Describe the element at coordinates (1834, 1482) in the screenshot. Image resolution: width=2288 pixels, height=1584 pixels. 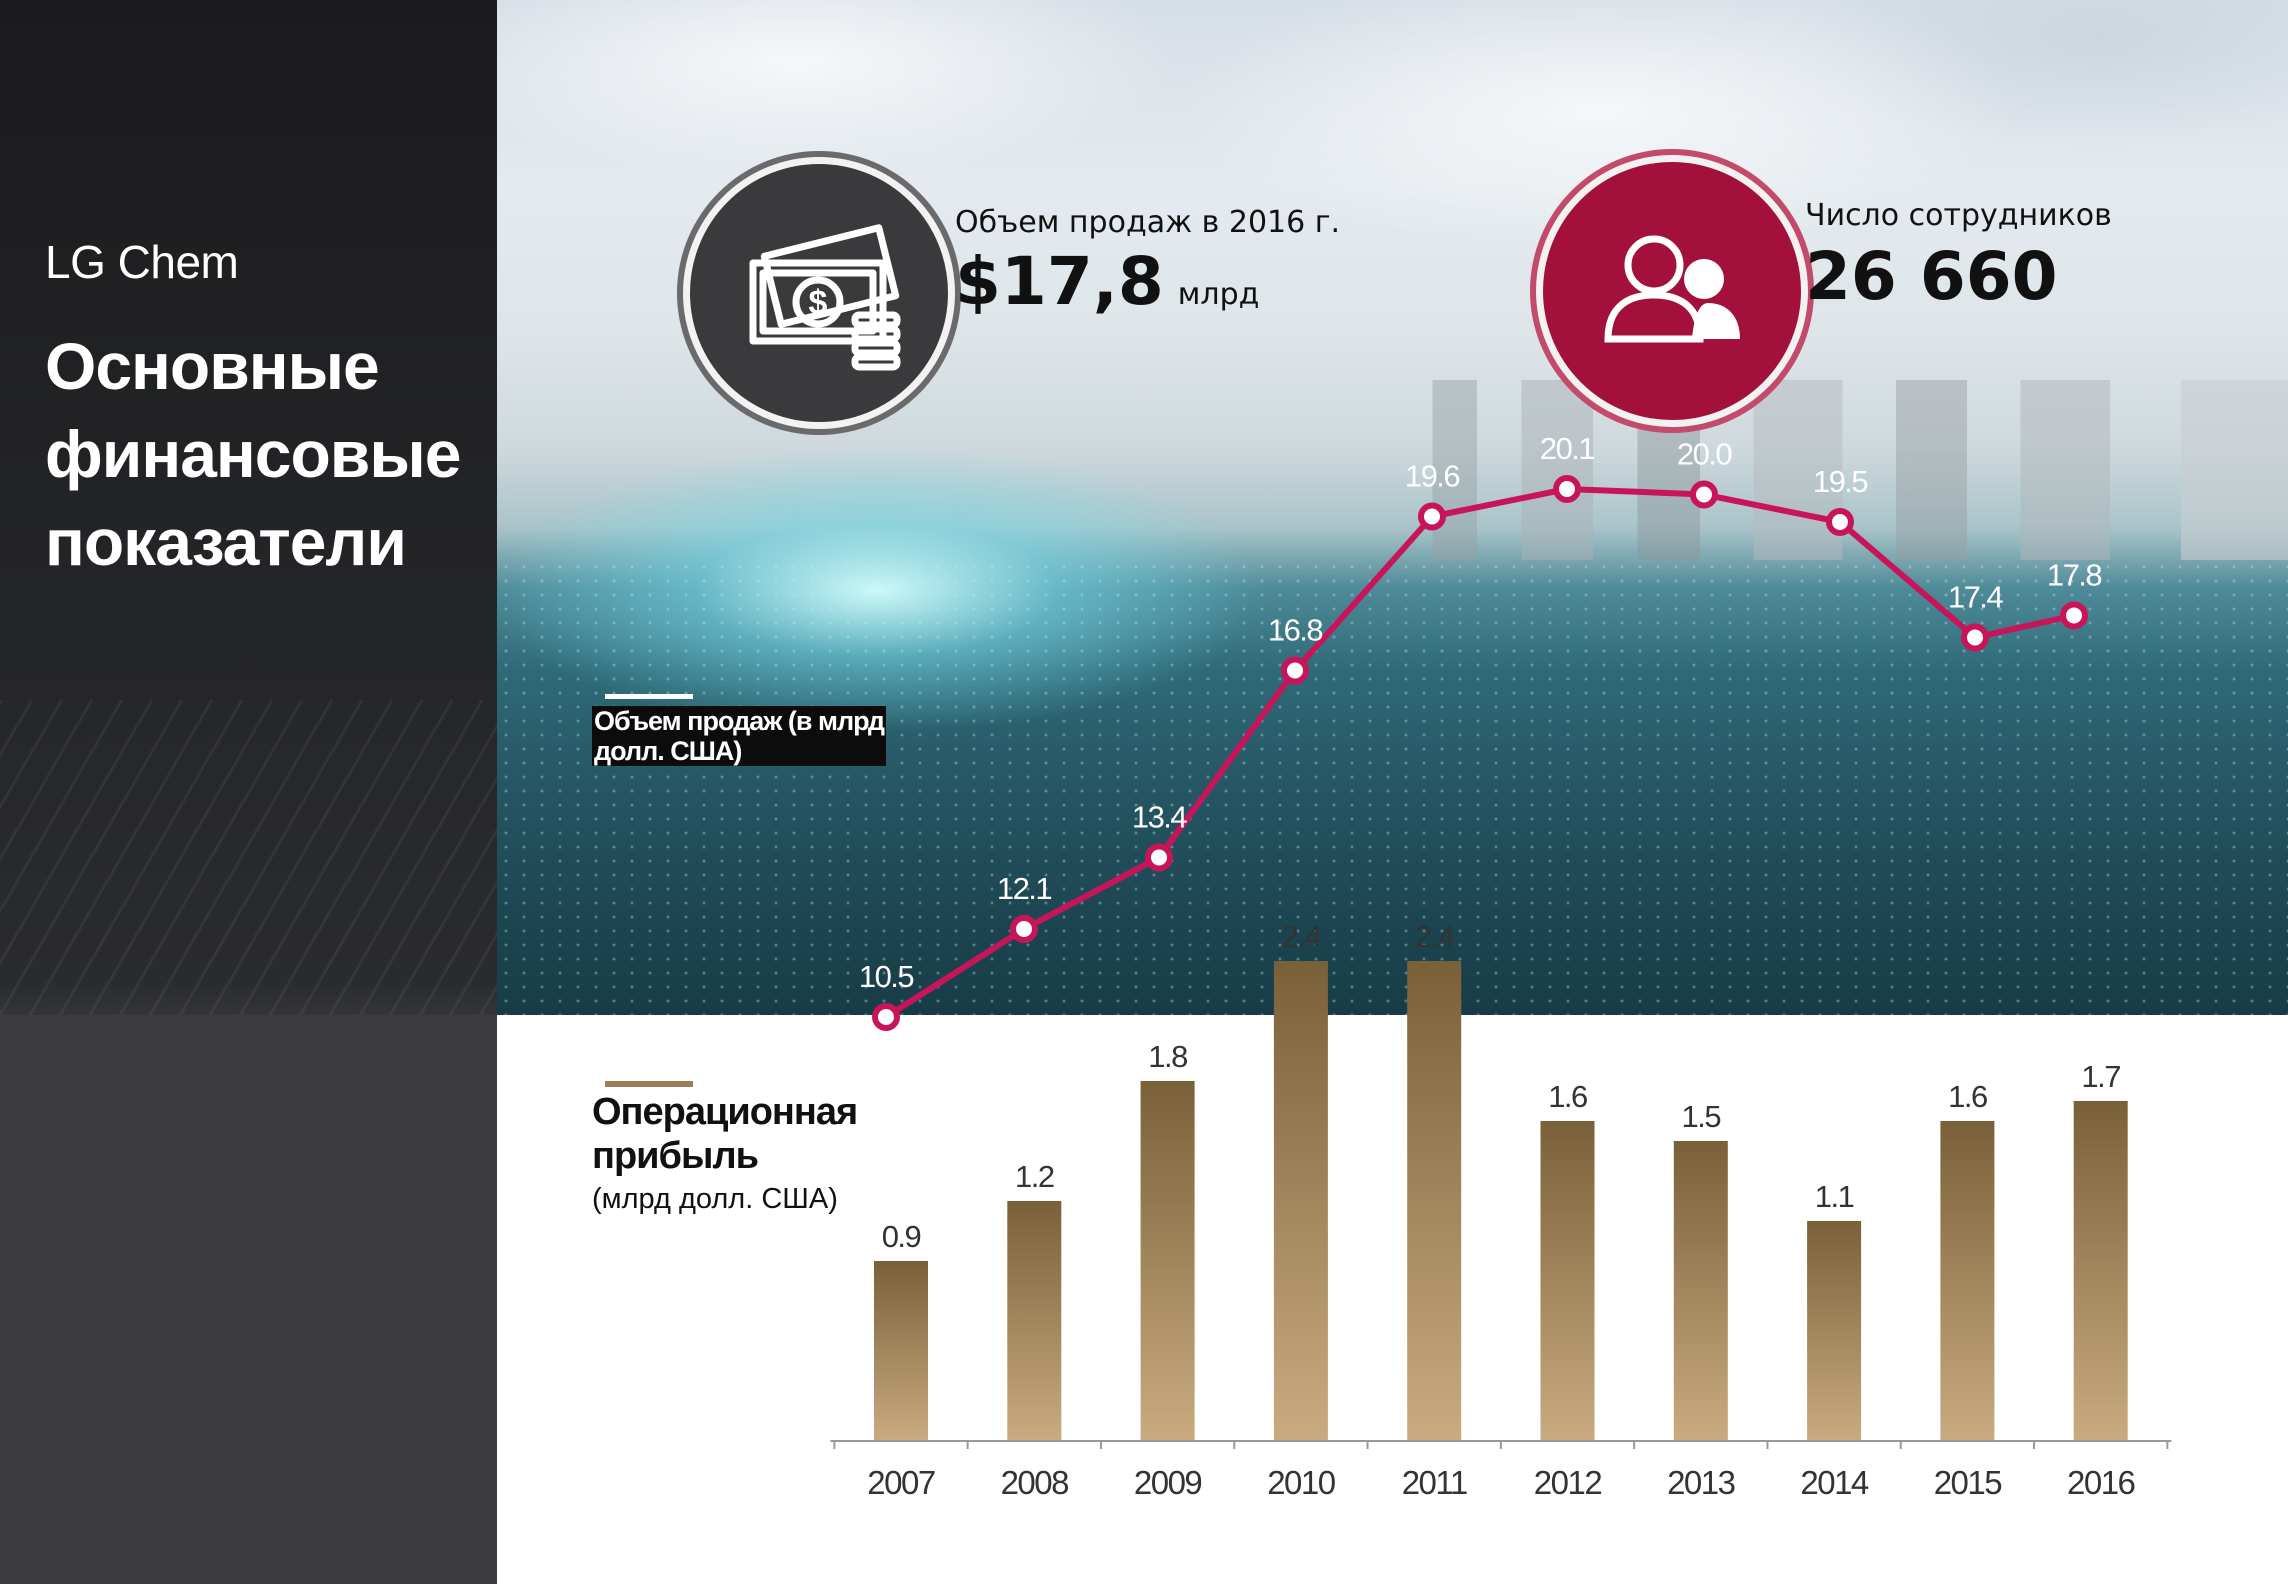
I see `x-tick-label: 2014` at that location.